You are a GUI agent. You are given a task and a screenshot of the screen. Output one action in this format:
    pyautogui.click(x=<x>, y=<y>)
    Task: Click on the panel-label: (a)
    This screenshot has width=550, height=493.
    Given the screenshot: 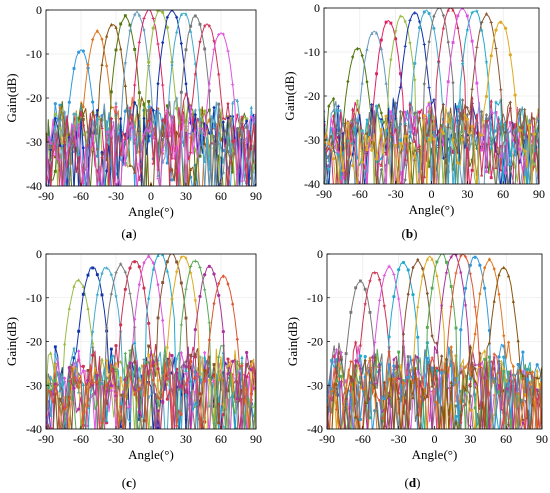 What is the action you would take?
    pyautogui.click(x=128, y=233)
    